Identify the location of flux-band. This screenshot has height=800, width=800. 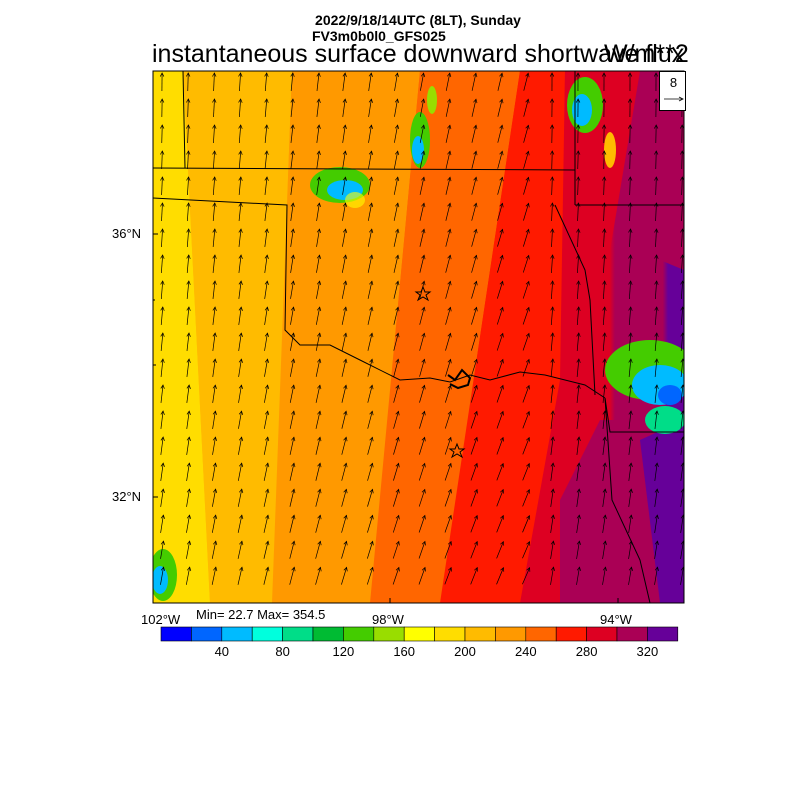
(445, 337).